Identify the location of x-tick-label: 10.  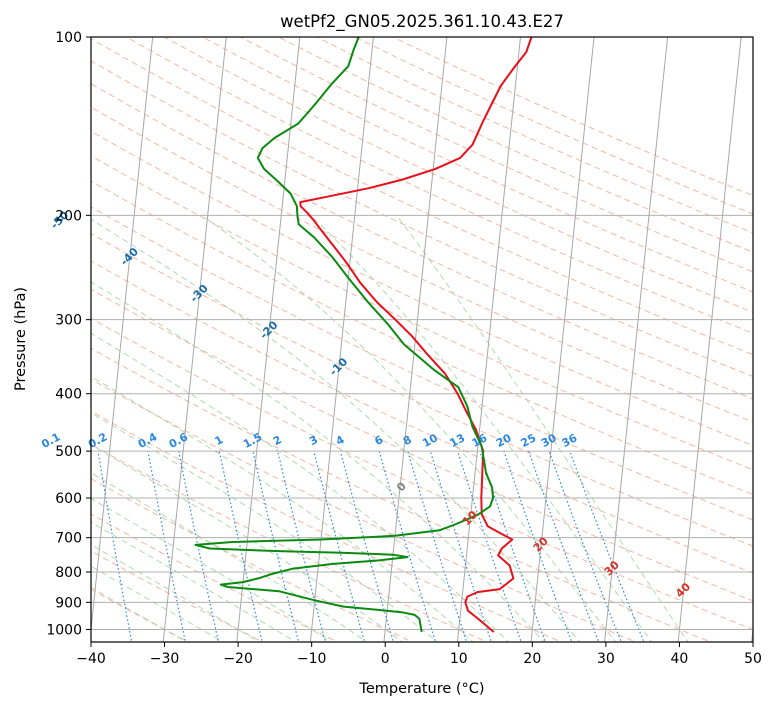
(459, 659).